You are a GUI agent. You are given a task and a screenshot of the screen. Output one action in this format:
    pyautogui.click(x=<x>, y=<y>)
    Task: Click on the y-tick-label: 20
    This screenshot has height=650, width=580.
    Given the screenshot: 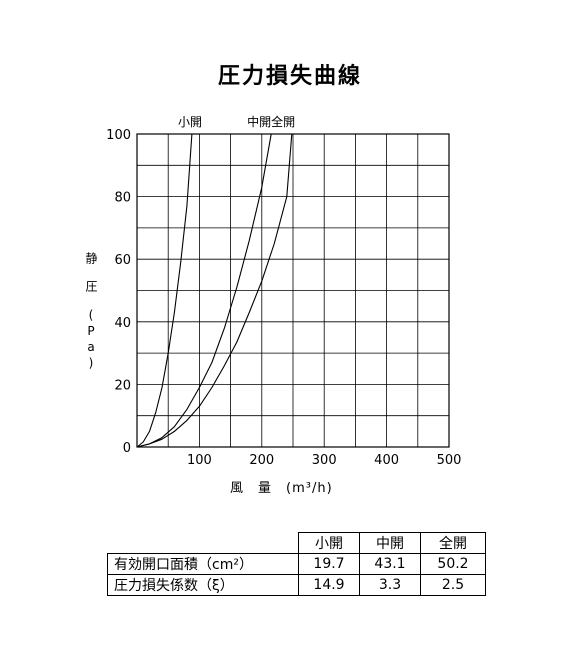 What is the action you would take?
    pyautogui.click(x=122, y=385)
    